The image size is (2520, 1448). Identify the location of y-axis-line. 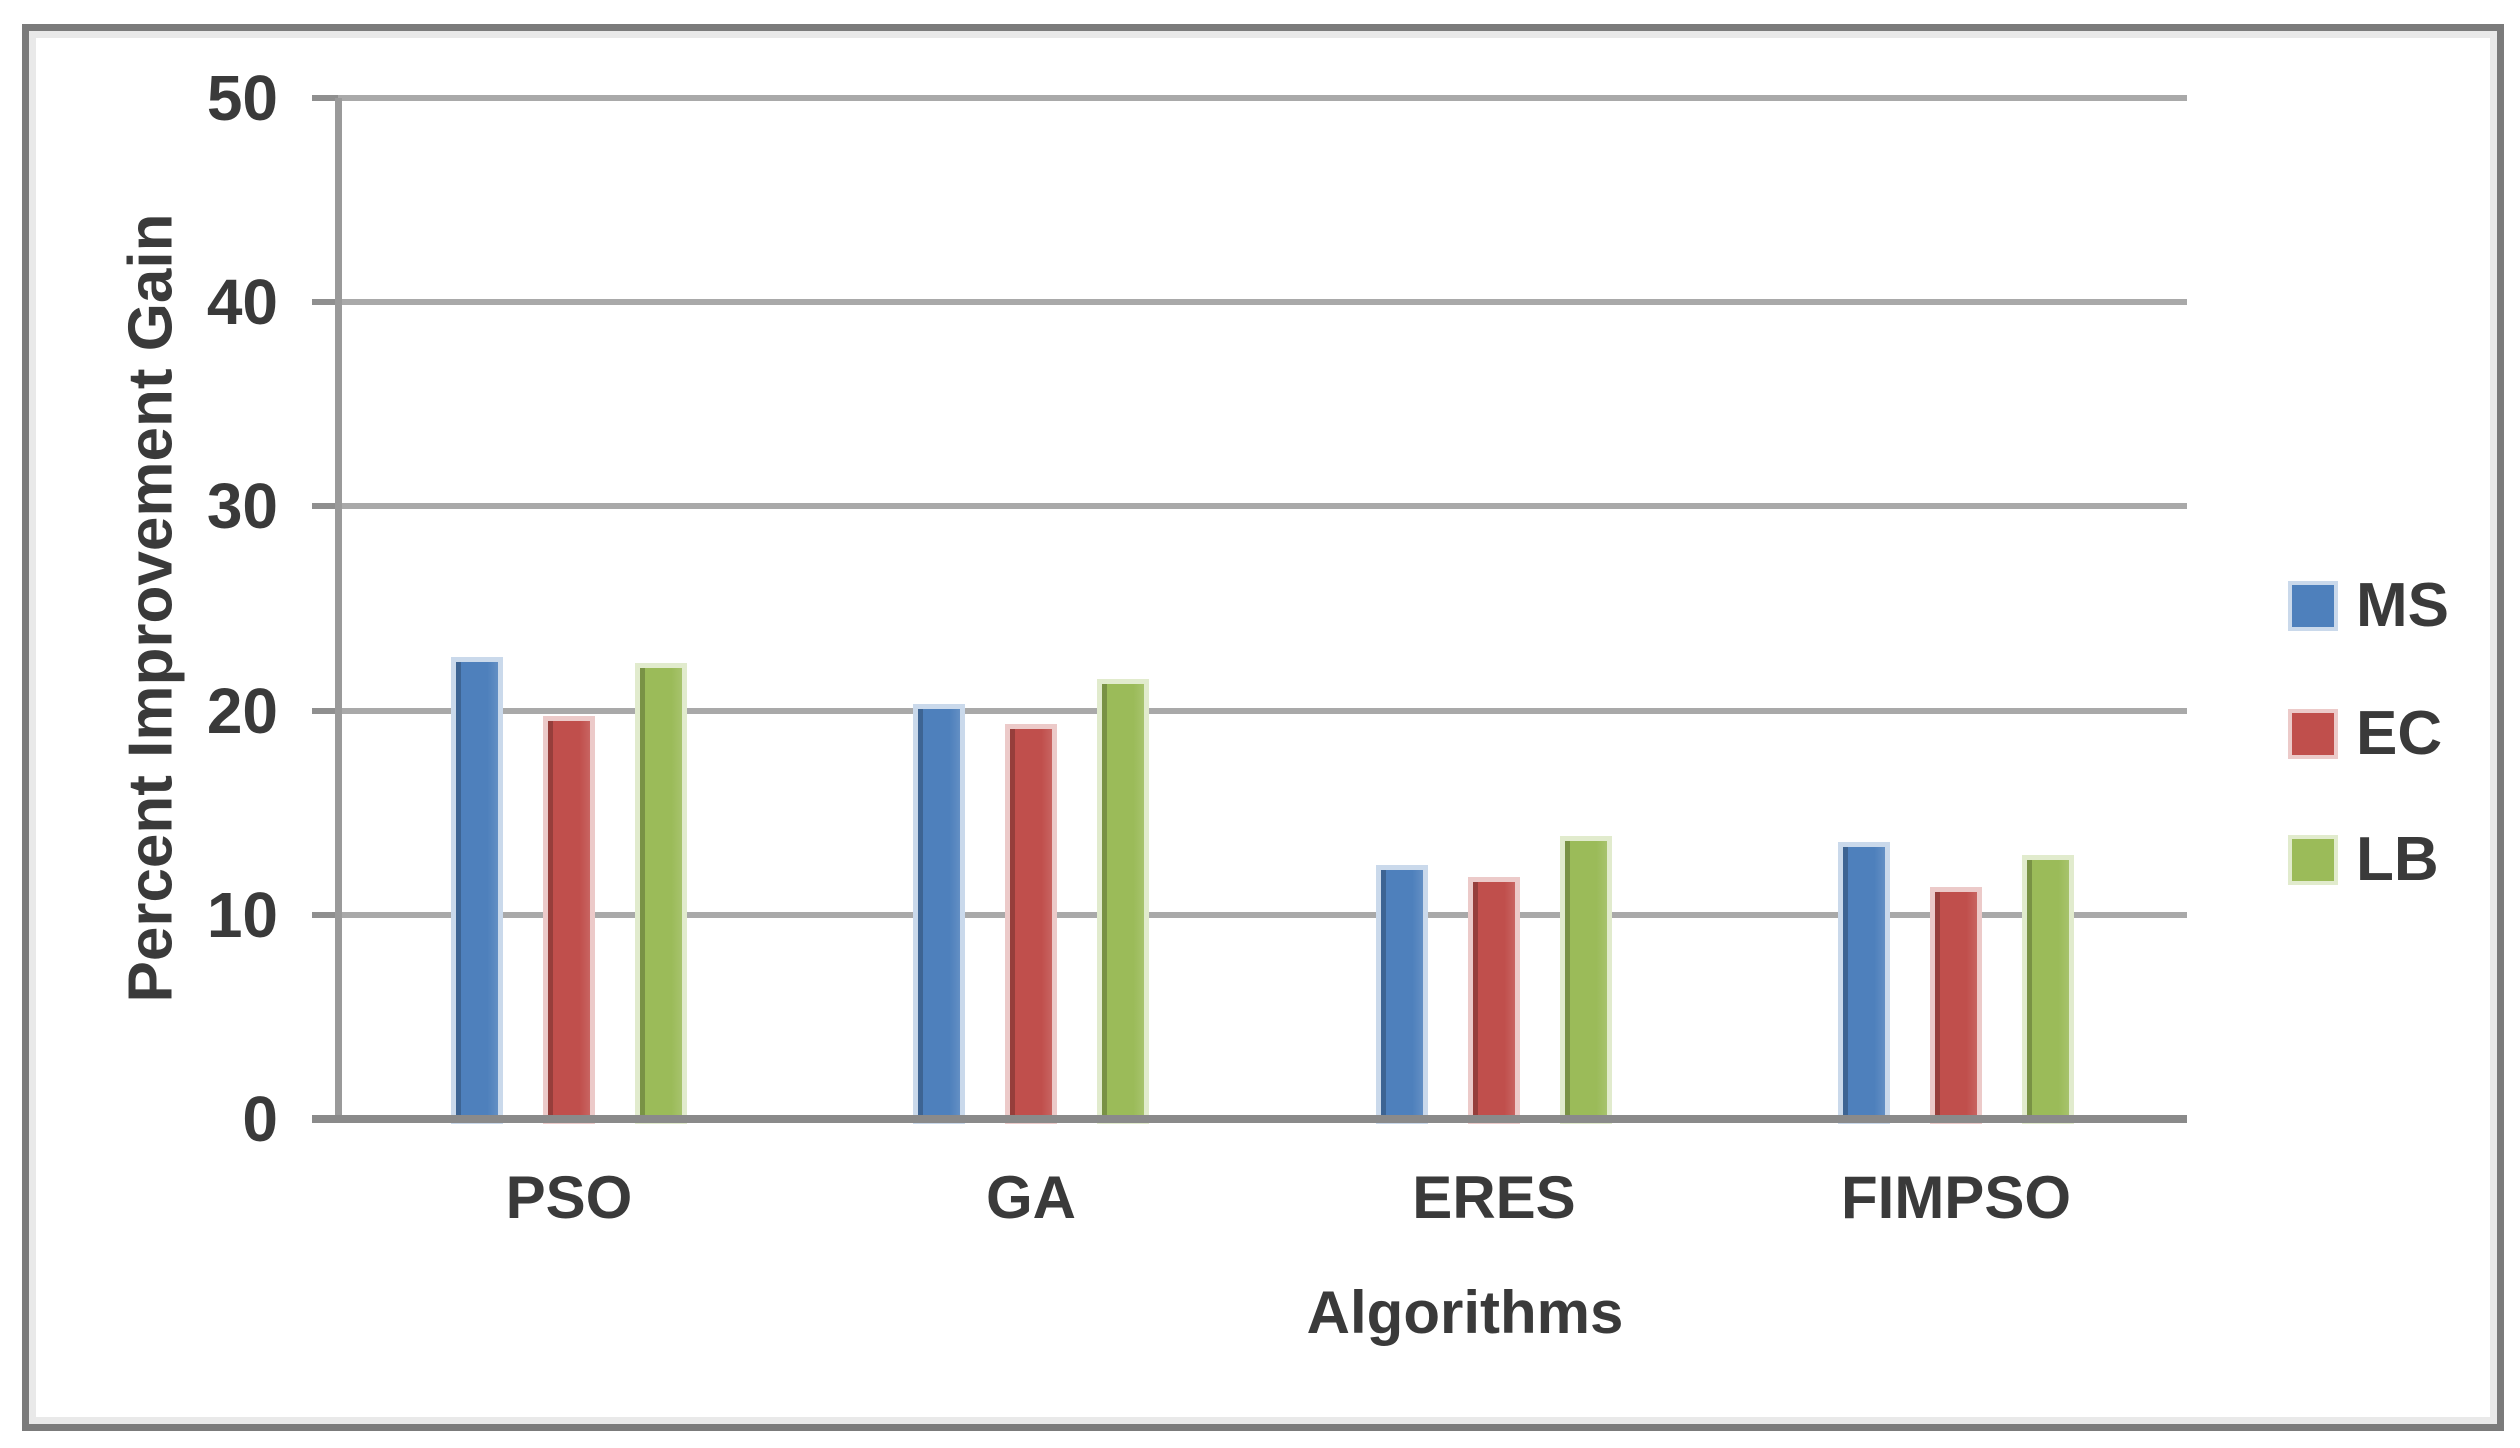
(338, 608).